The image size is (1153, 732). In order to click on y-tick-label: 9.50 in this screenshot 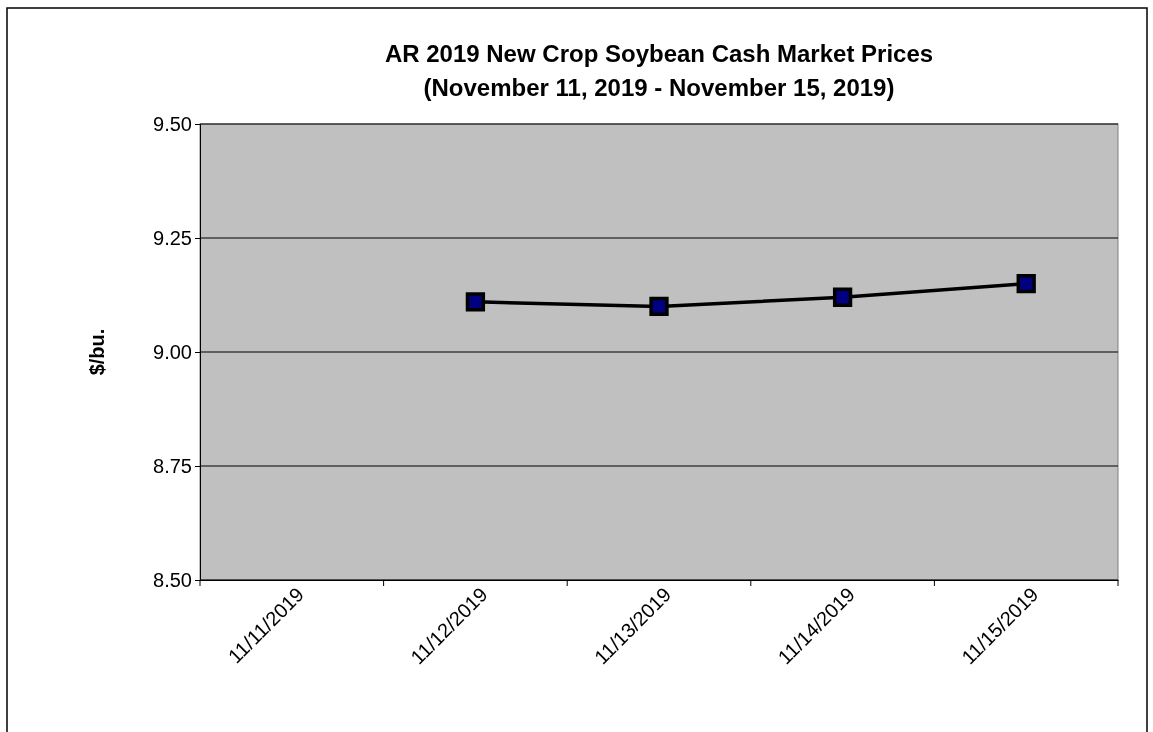, I will do `click(172, 123)`.